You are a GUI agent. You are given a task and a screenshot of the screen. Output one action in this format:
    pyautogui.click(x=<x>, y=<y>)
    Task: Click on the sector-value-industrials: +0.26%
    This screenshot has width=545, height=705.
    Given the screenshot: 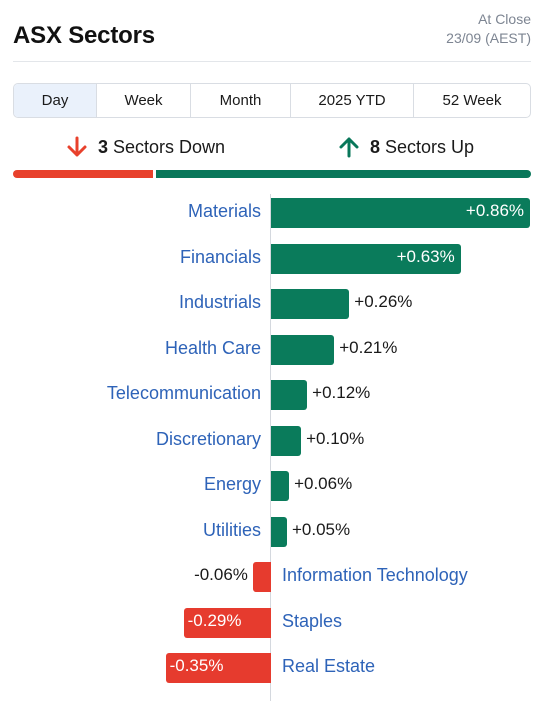 What is the action you would take?
    pyautogui.click(x=383, y=301)
    